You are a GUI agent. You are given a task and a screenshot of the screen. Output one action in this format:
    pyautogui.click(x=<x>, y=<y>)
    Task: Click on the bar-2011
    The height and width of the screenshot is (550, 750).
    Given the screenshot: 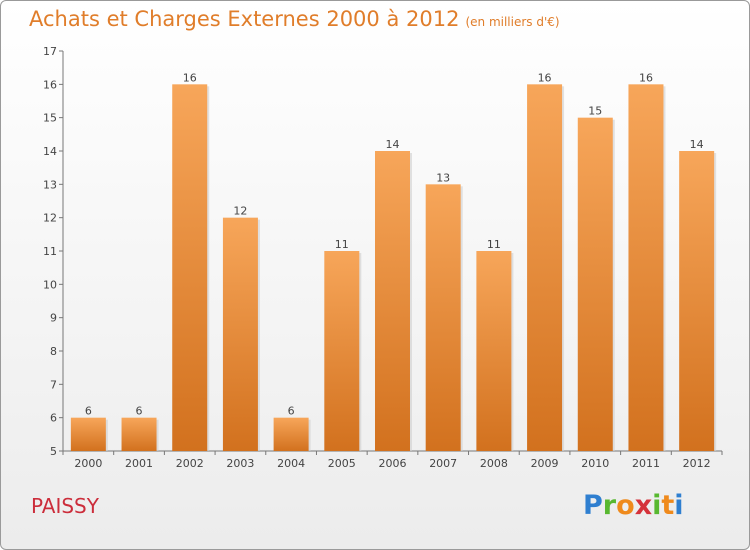 What is the action you would take?
    pyautogui.click(x=646, y=267)
    